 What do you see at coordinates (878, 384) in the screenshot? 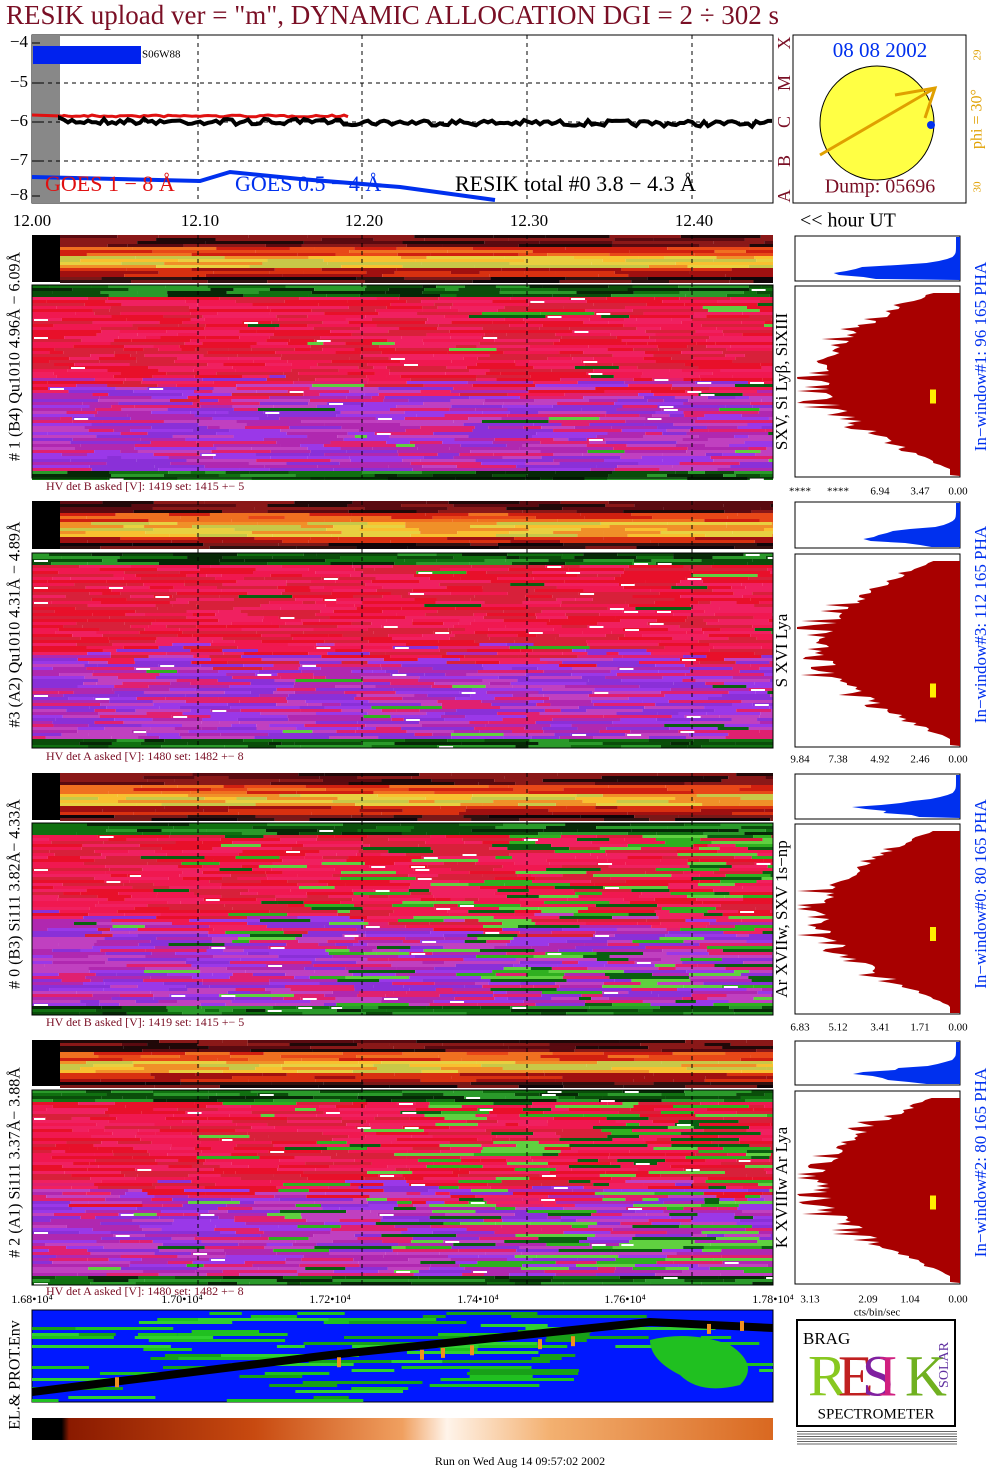
I see `pha-main` at bounding box center [878, 384].